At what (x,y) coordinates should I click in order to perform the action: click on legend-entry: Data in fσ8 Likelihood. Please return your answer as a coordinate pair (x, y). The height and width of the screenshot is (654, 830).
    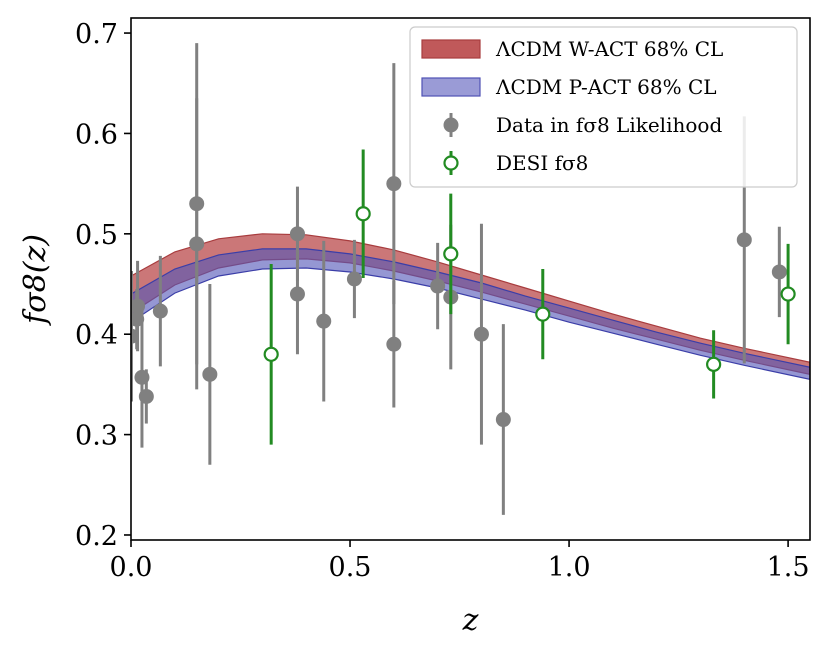
    Looking at the image, I should click on (582, 125).